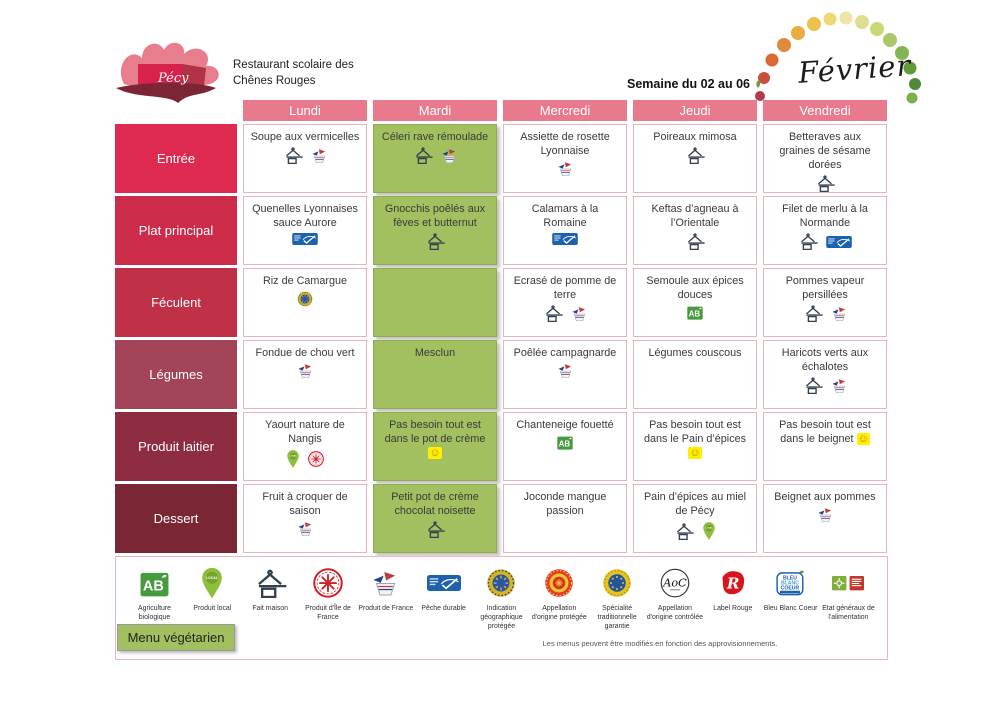 The image size is (1000, 707). Describe the element at coordinates (695, 518) in the screenshot. I see `menu-cell: Pain d’épices au miel de Pécy LOCAL` at that location.